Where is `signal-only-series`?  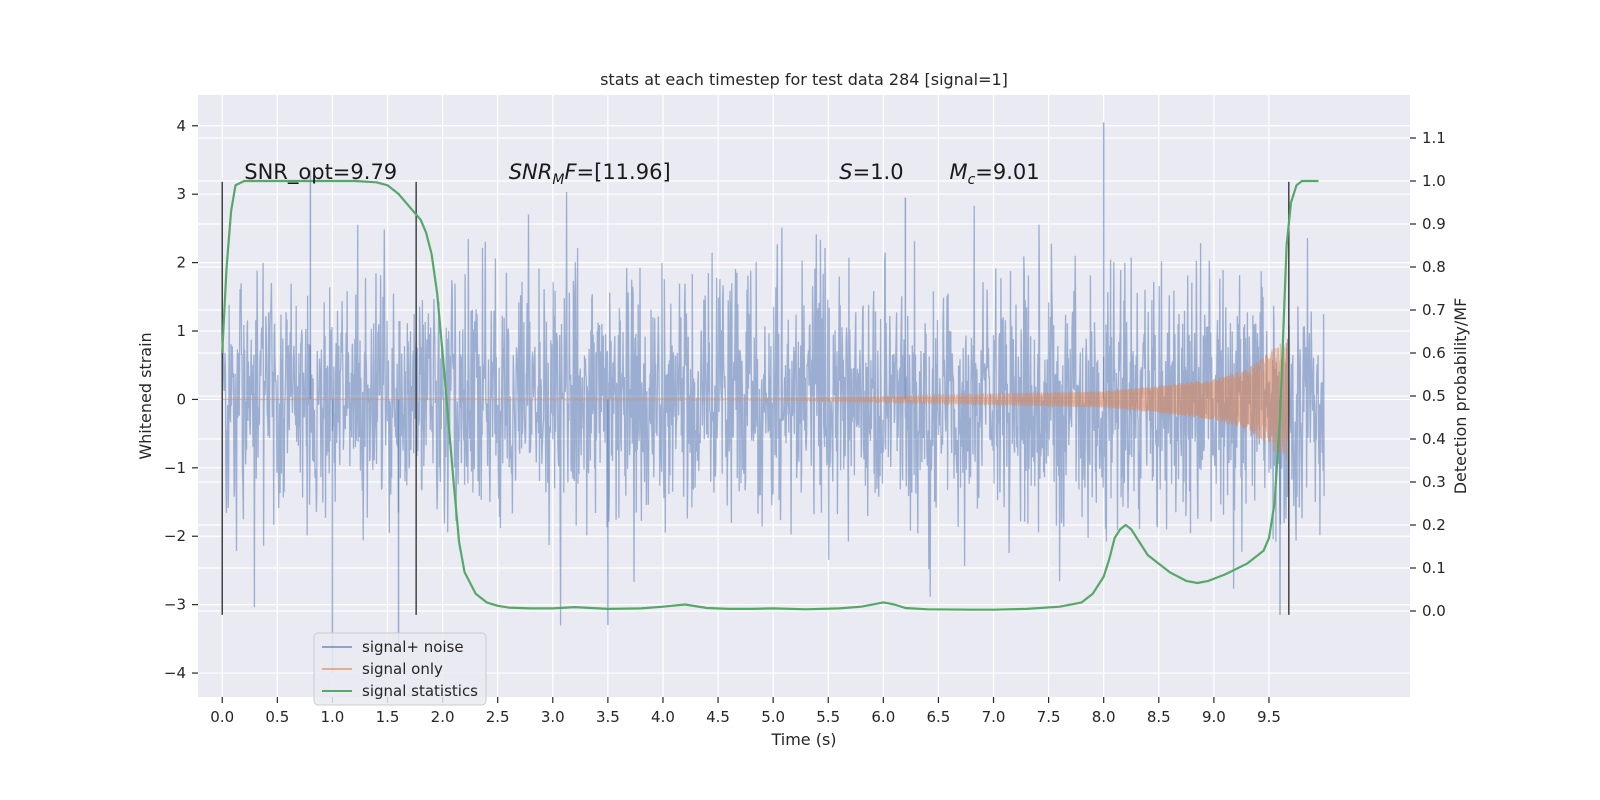 signal-only-series is located at coordinates (756, 399).